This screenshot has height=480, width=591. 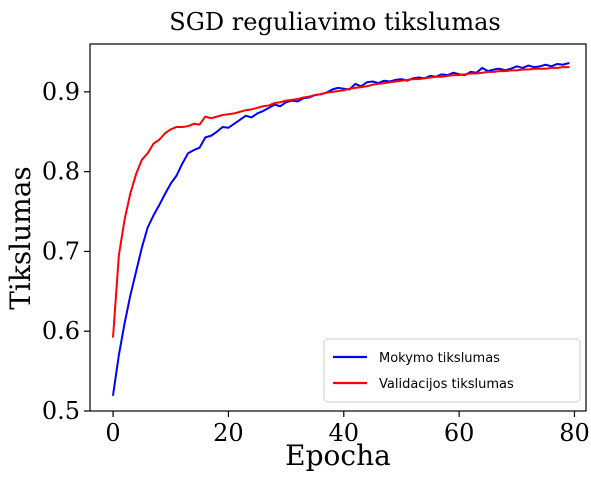 I want to click on x-axis: 0 20 40 60 80, so click(x=347, y=429).